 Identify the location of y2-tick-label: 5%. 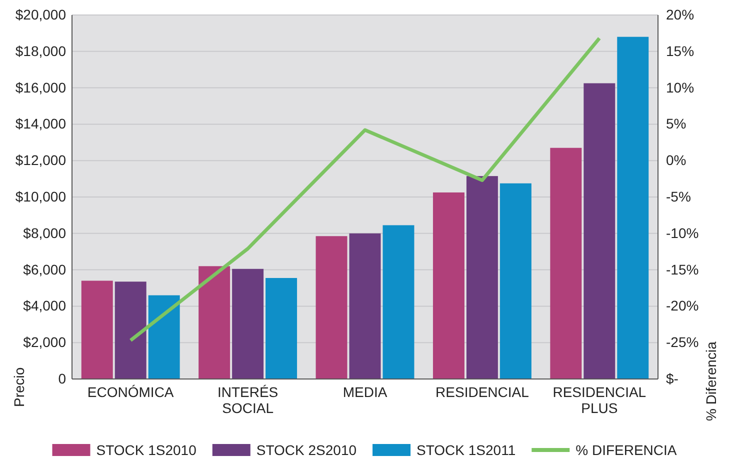
(676, 124).